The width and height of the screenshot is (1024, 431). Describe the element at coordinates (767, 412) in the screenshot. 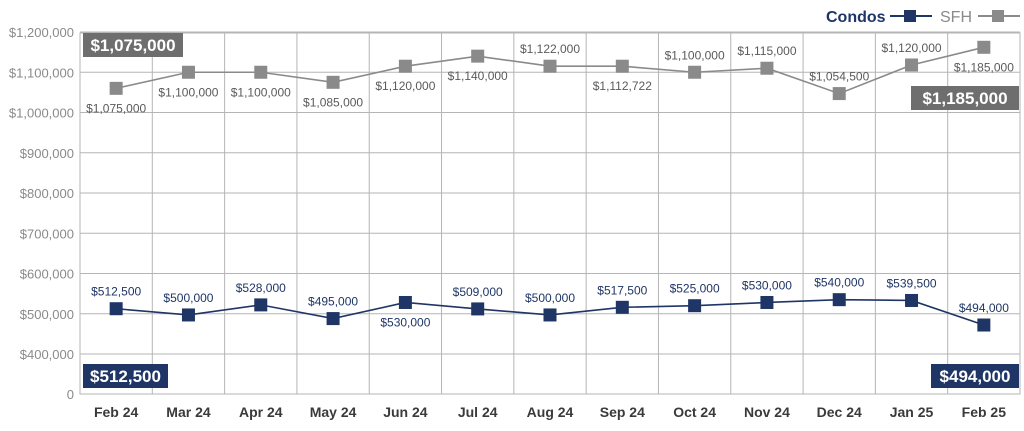

I see `x-tick-label: Nov 24` at that location.